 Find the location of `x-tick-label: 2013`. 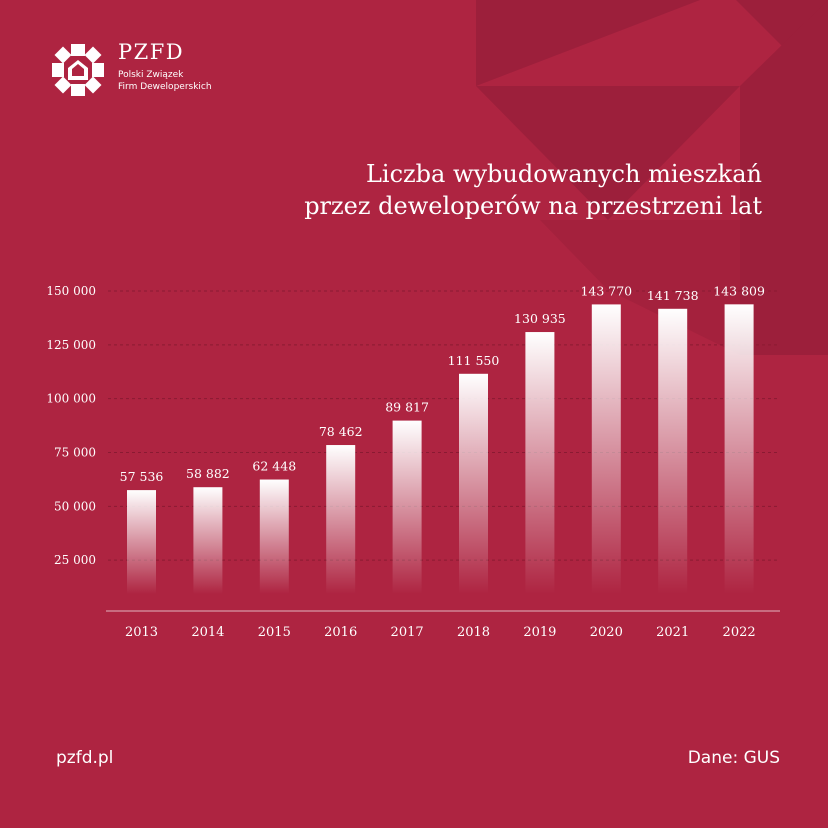

x-tick-label: 2013 is located at coordinates (141, 632).